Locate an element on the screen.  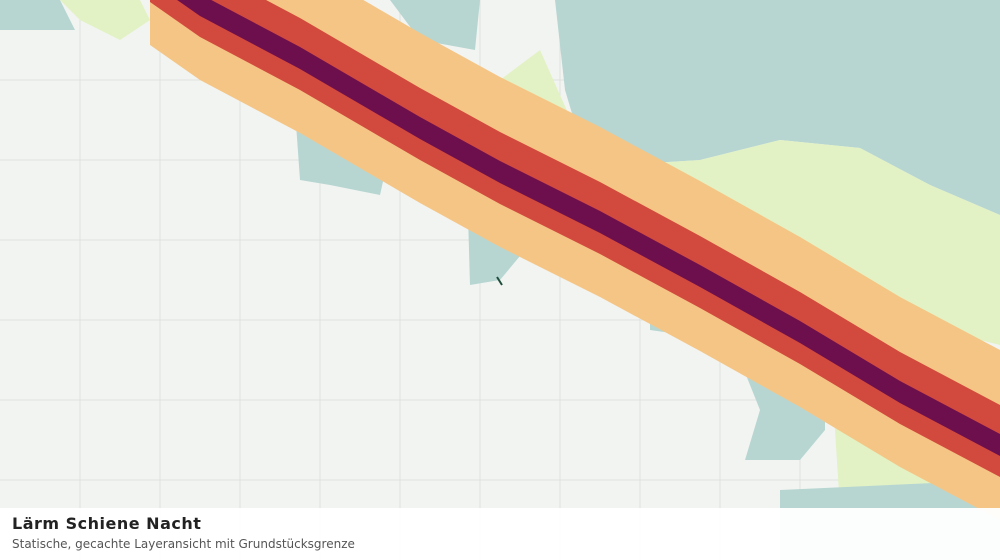
parcel-boundary is located at coordinates (499, 281).